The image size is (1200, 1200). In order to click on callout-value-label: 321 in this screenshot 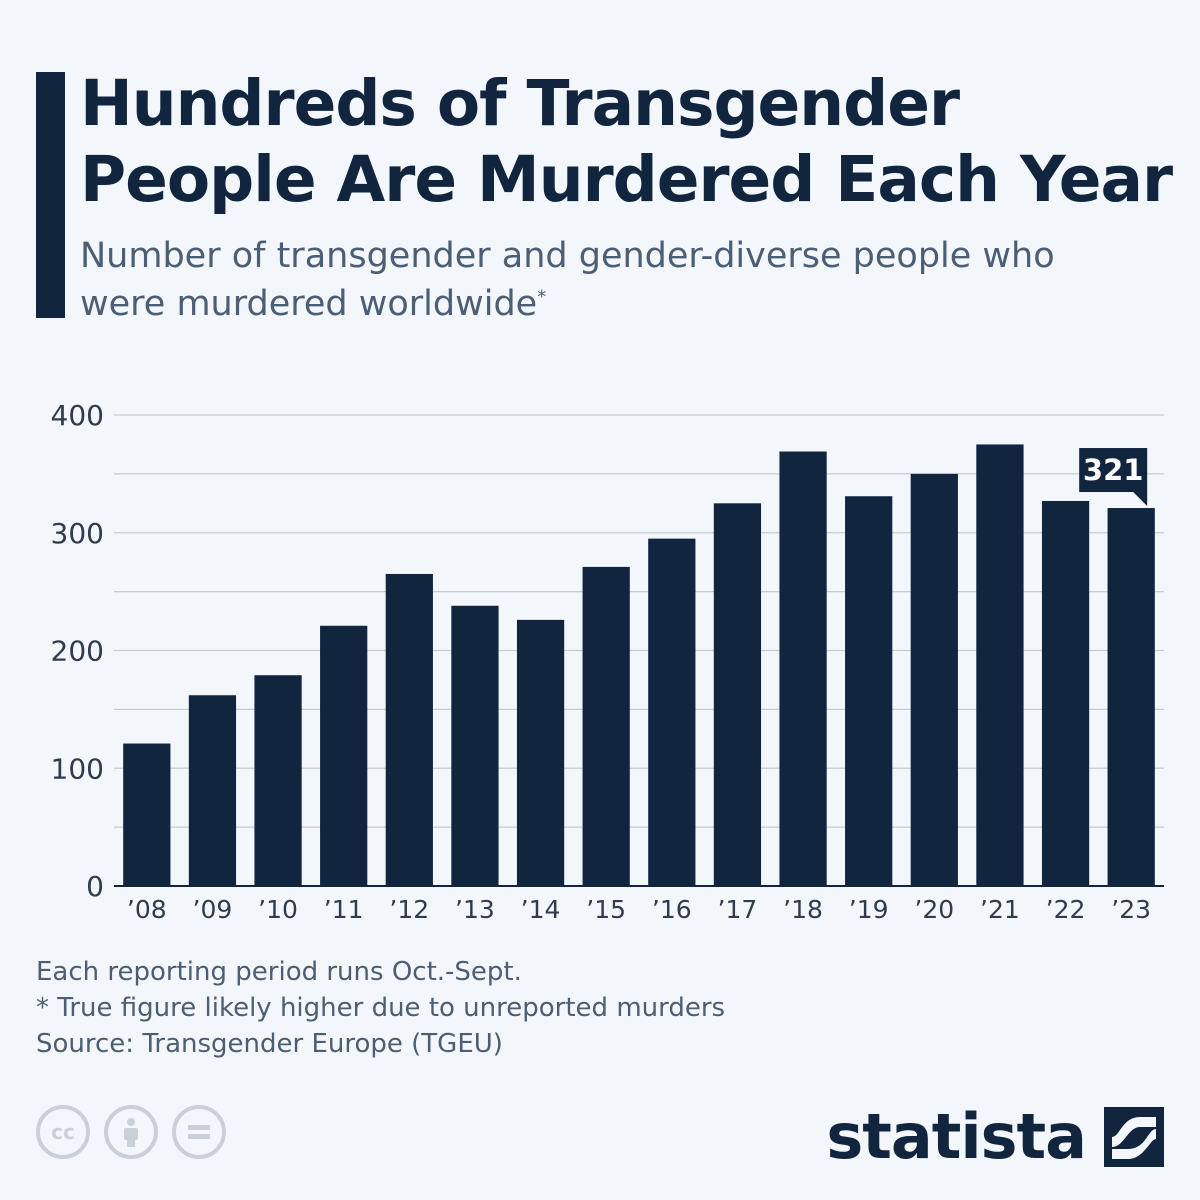, I will do `click(1113, 470)`.